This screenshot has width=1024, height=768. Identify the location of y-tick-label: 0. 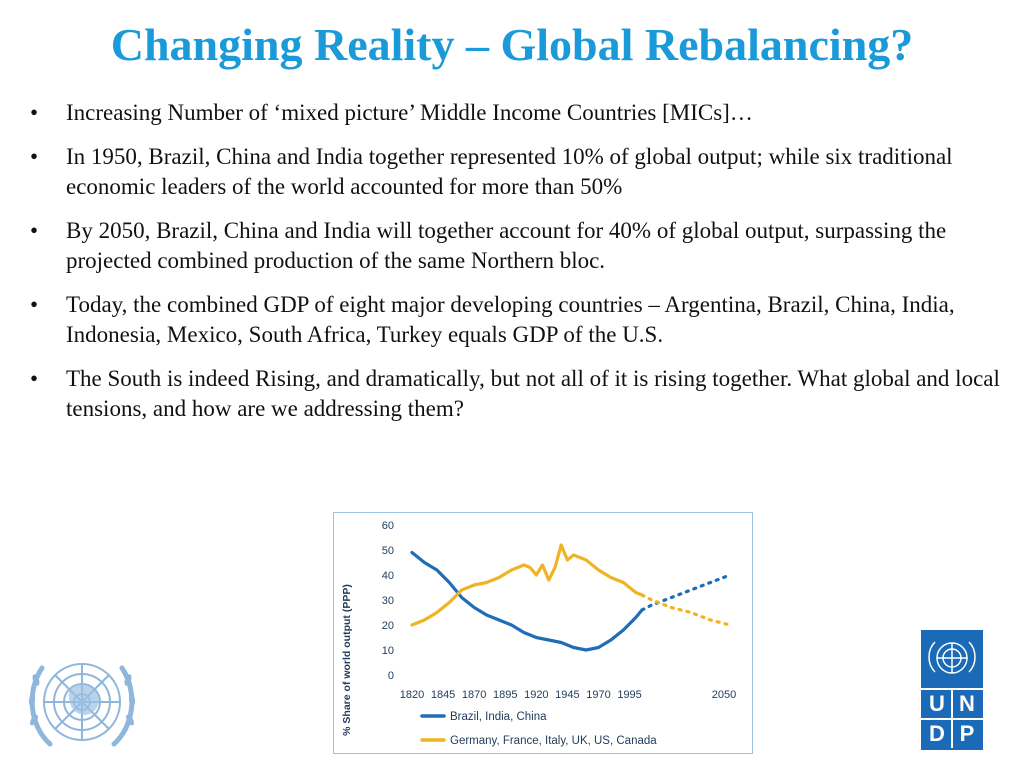
(391, 676).